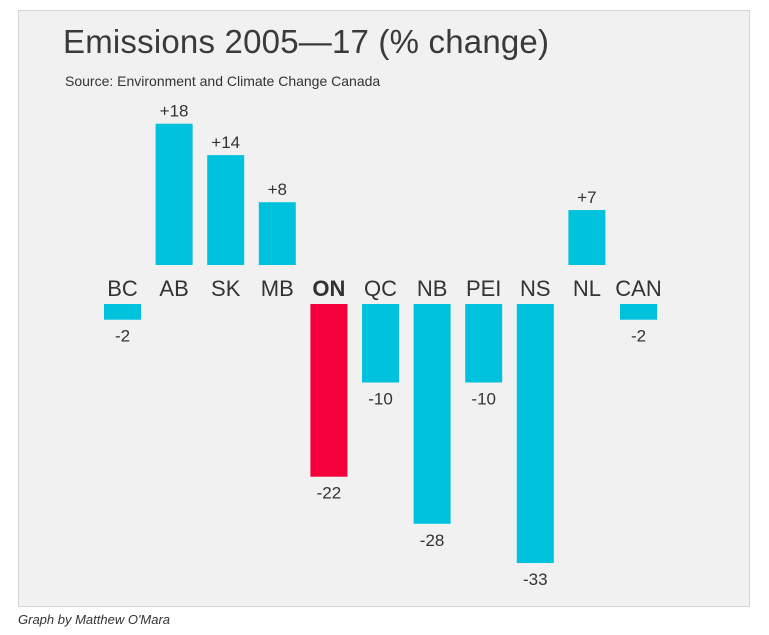  Describe the element at coordinates (483, 288) in the screenshot. I see `category-label-pei: PEI` at that location.